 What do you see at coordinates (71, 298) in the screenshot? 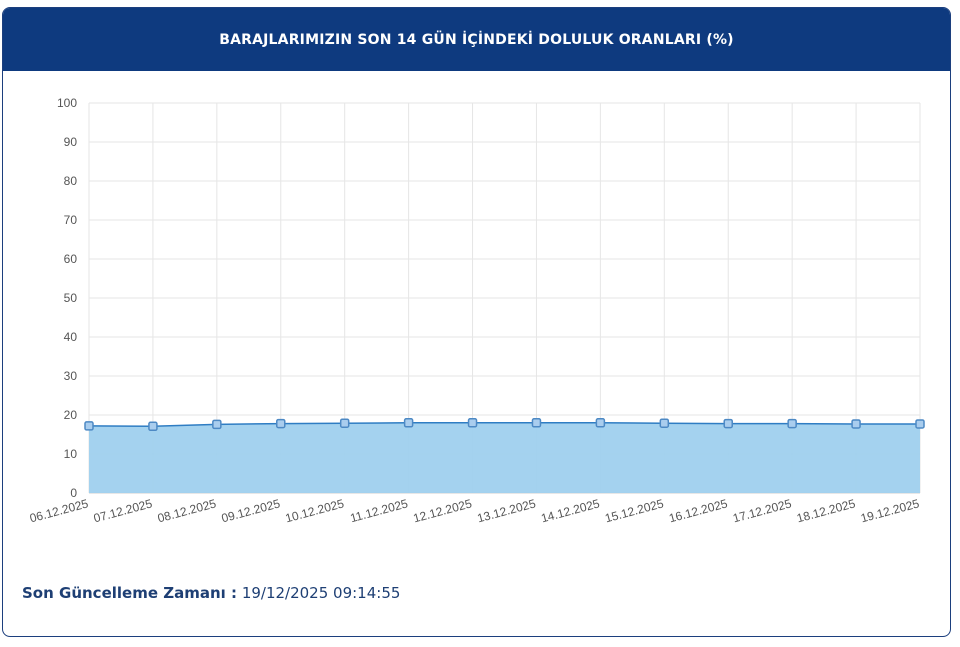
I see `y-tick-label: 50` at bounding box center [71, 298].